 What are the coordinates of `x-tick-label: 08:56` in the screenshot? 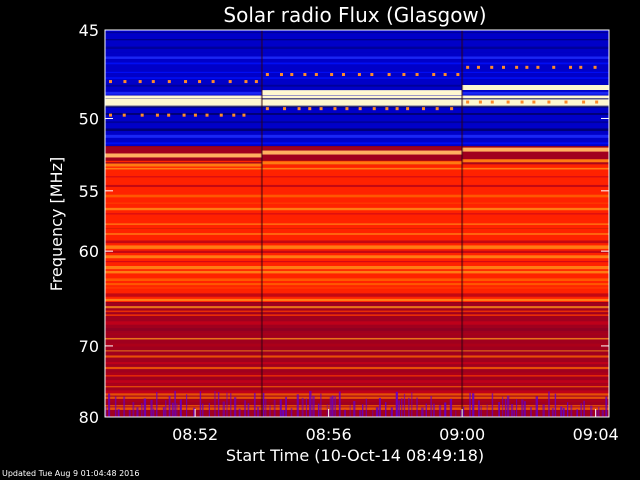 It's located at (329, 434).